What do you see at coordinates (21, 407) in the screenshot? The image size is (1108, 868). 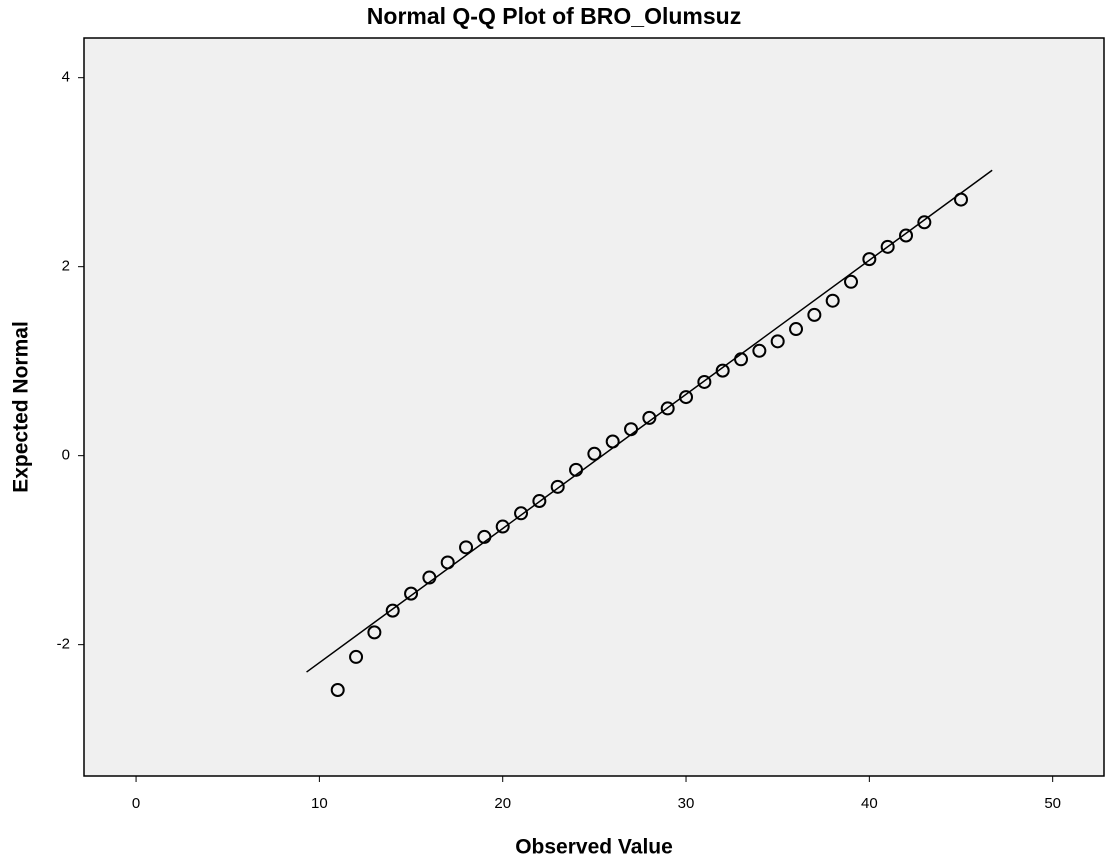 I see `y-axis-label: Expected Normal` at bounding box center [21, 407].